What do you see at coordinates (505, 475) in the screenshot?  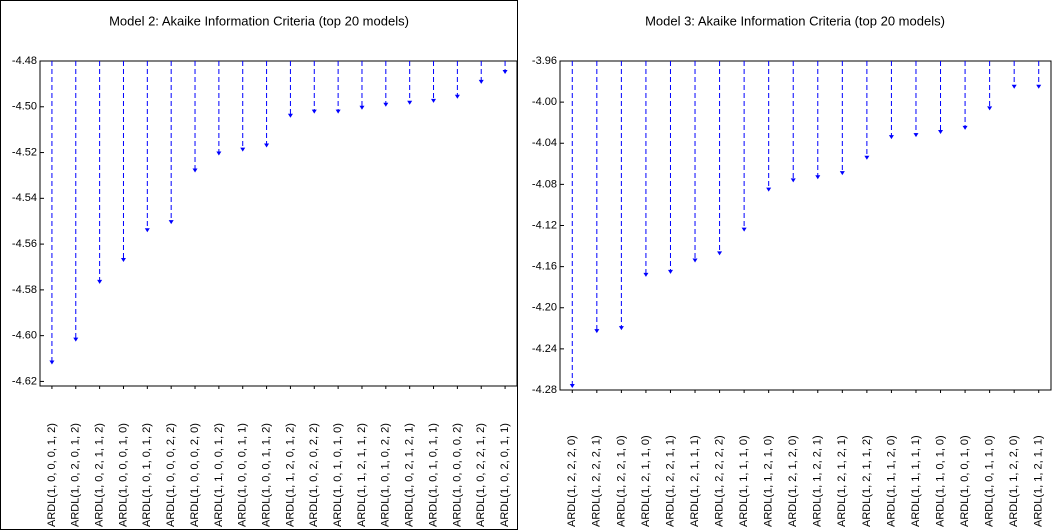 I see `x-tick-label: ARDL(1, 0, 2, 0, 1, 1)` at bounding box center [505, 475].